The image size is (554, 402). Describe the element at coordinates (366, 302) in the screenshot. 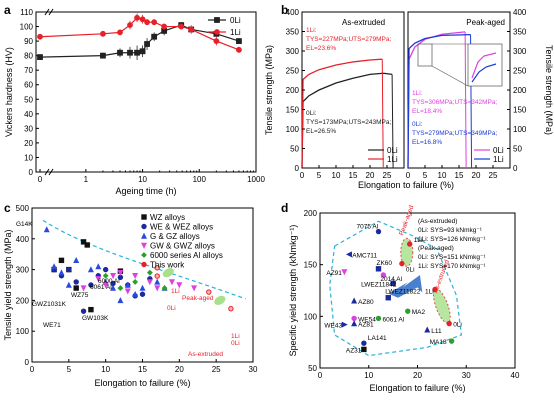

I see `point-label-d: AZ80` at that location.